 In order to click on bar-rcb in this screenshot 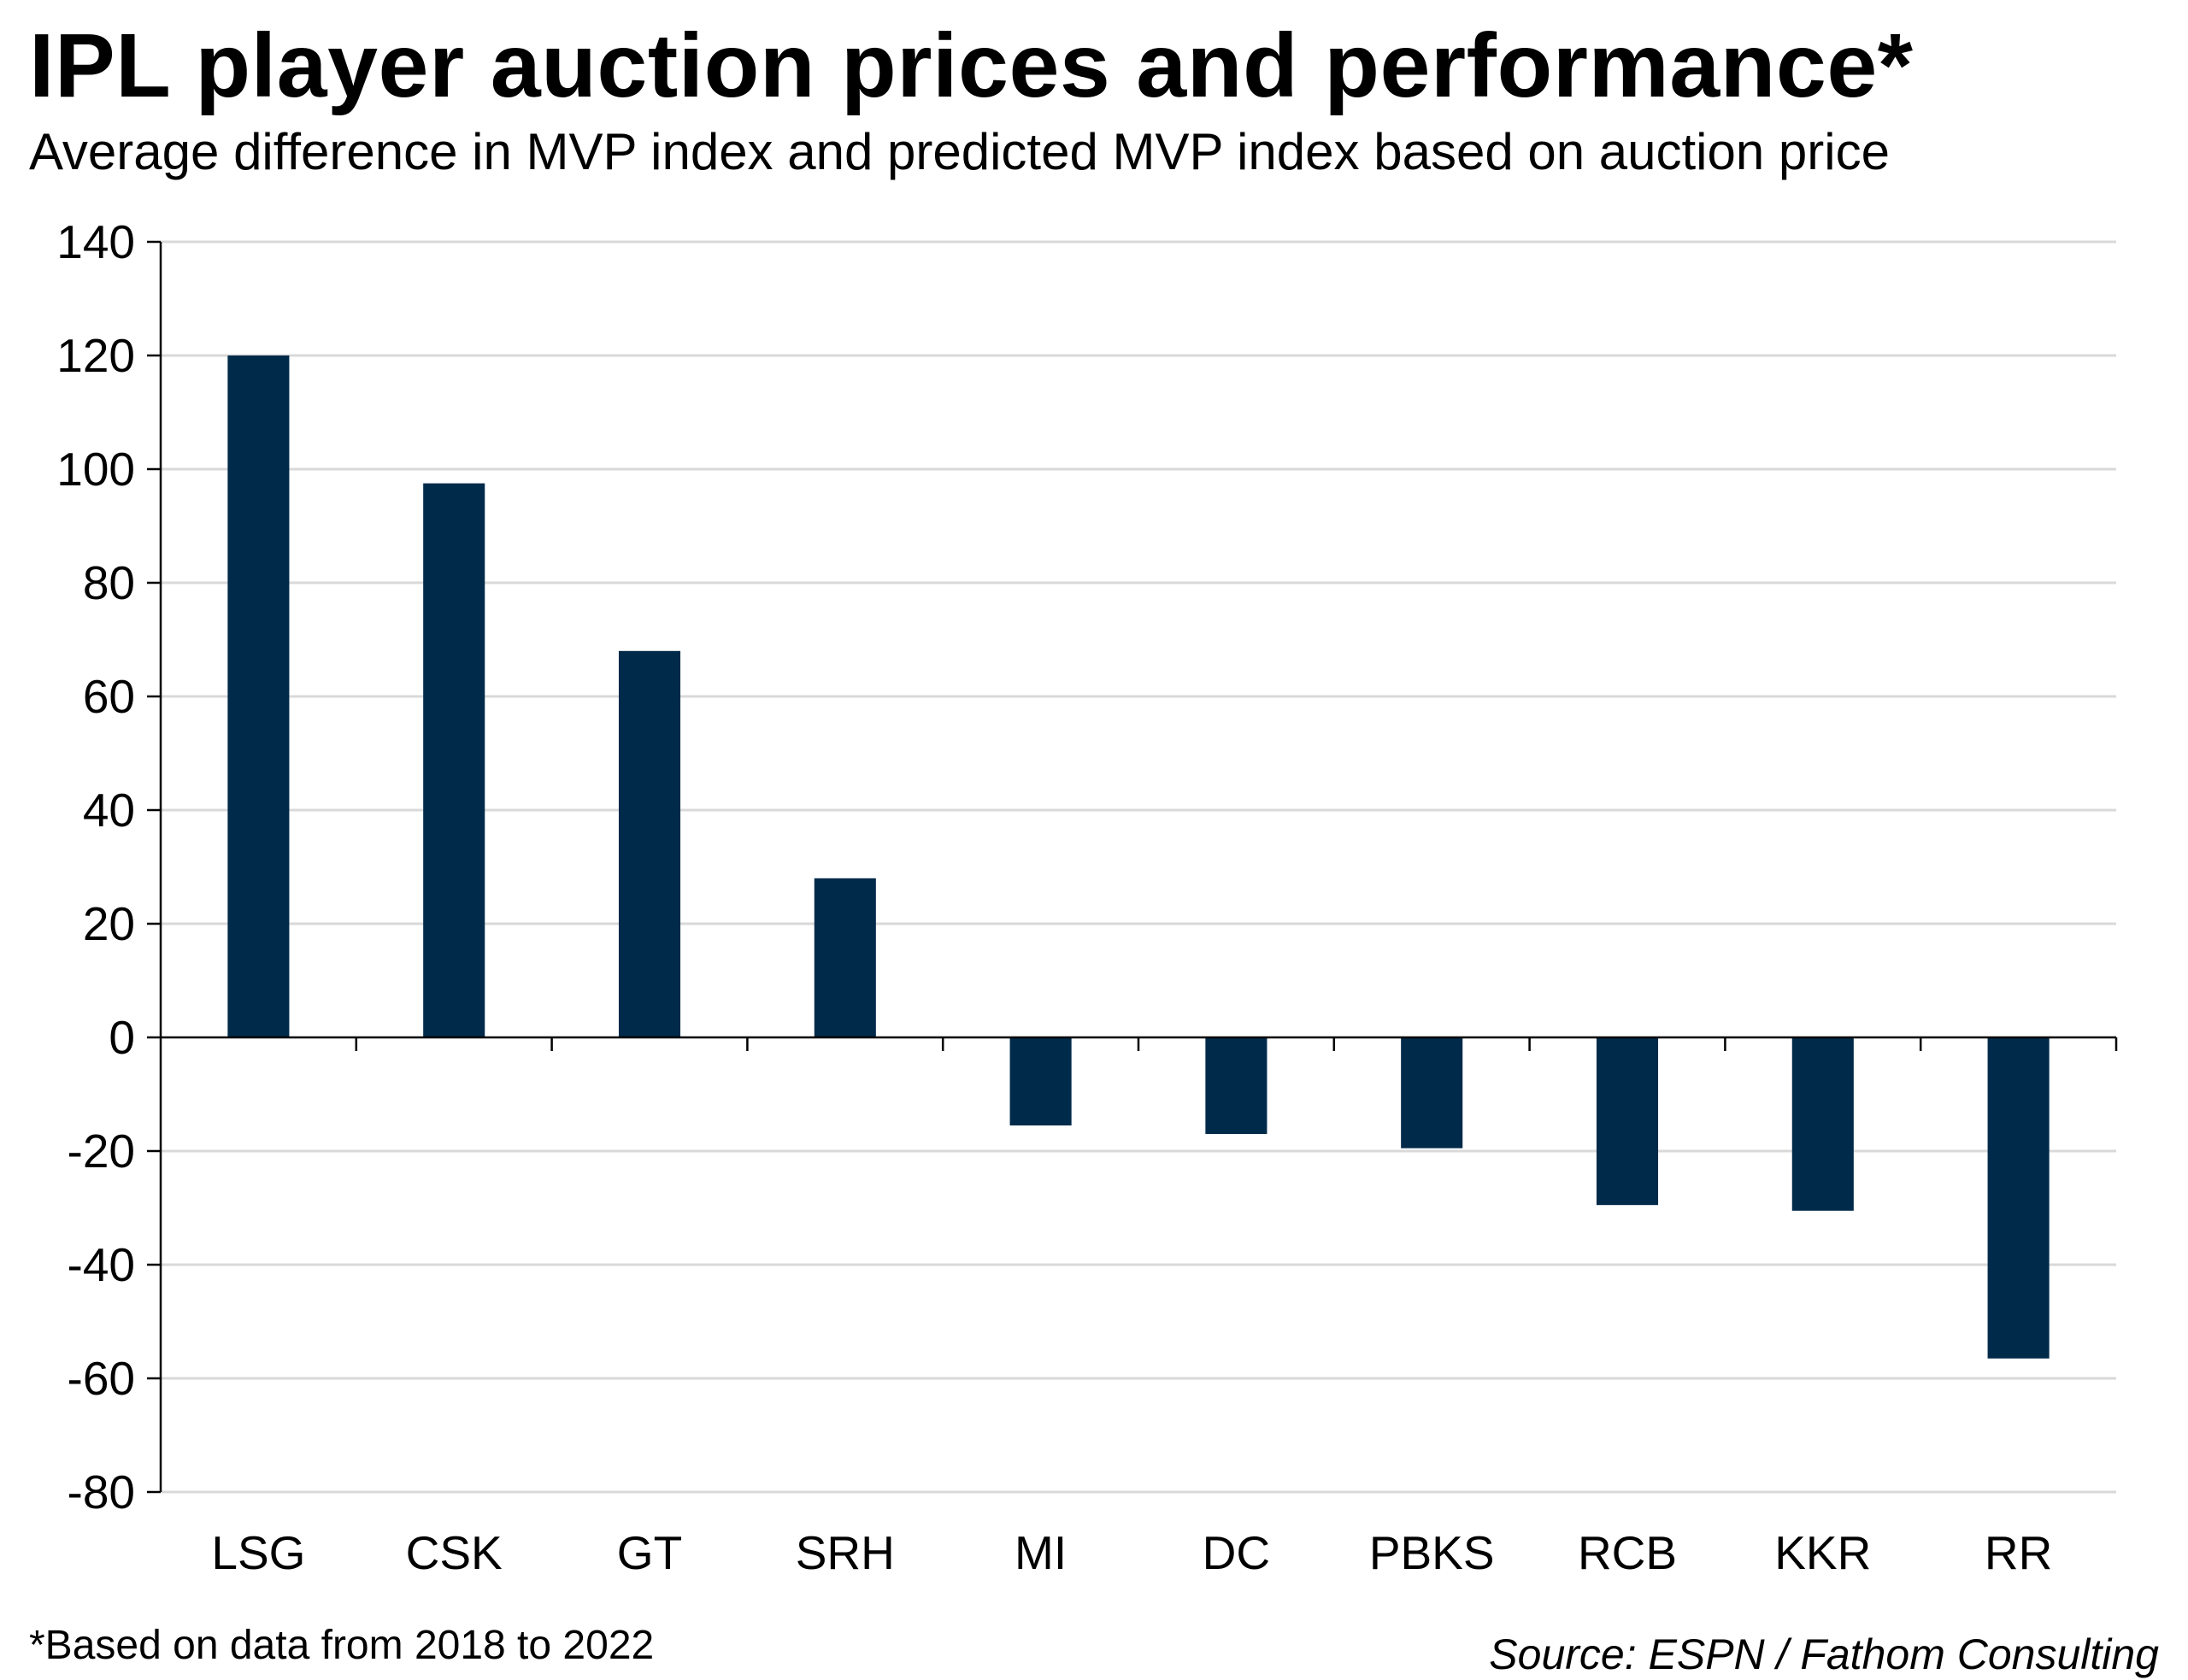, I will do `click(1627, 1121)`.